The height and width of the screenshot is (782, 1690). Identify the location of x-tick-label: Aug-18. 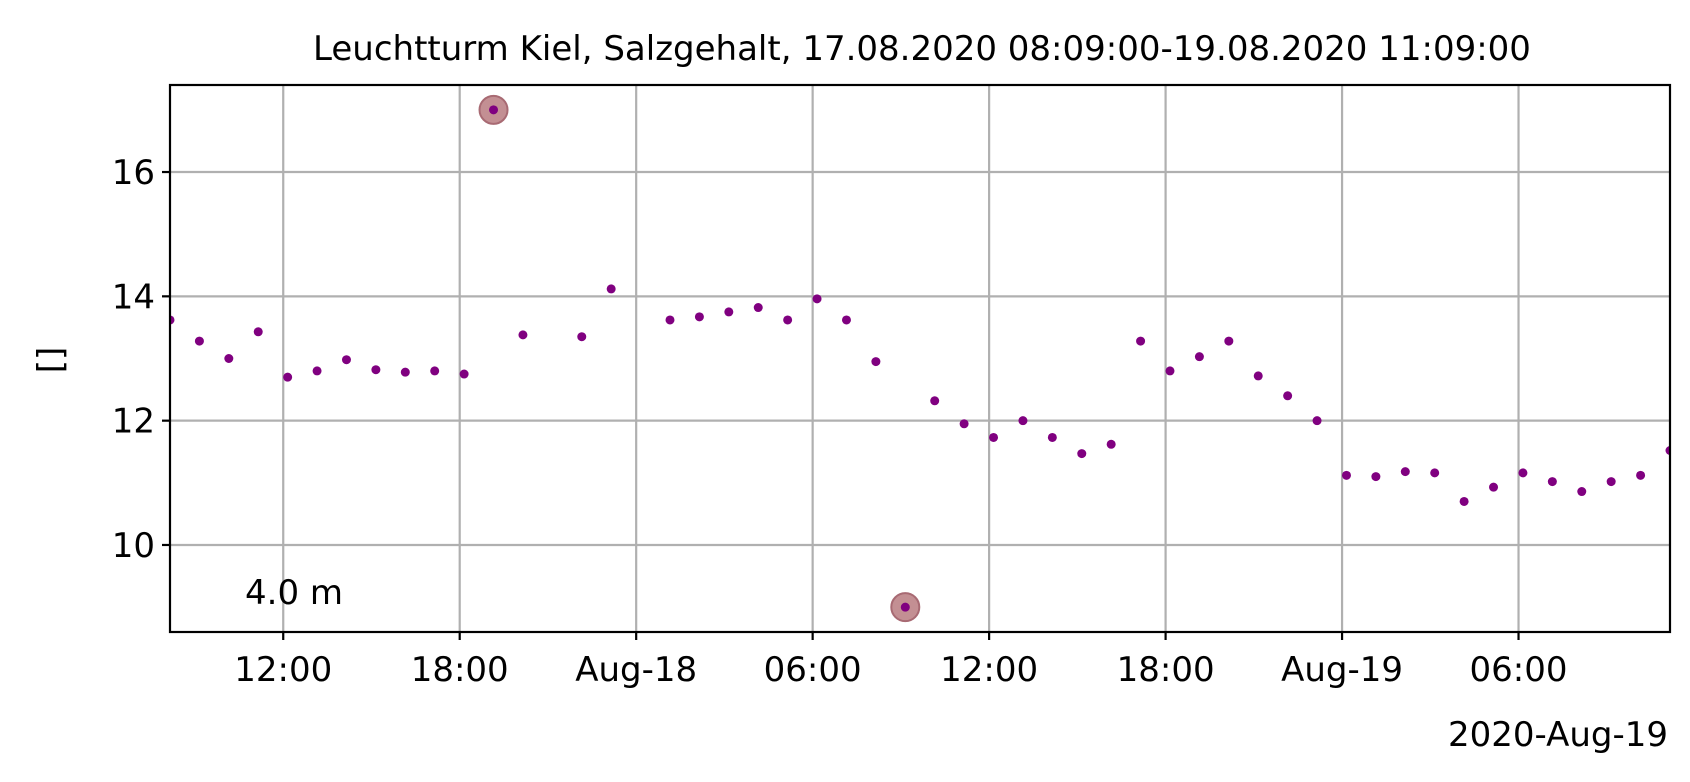
(636, 670).